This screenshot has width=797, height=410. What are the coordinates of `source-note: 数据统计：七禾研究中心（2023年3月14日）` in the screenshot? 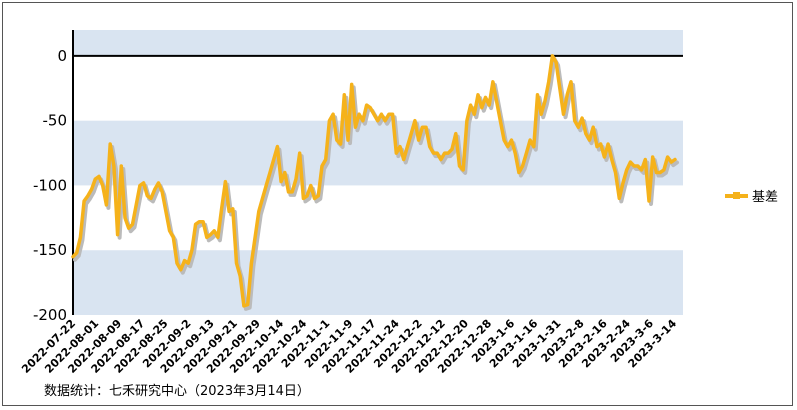 It's located at (177, 391).